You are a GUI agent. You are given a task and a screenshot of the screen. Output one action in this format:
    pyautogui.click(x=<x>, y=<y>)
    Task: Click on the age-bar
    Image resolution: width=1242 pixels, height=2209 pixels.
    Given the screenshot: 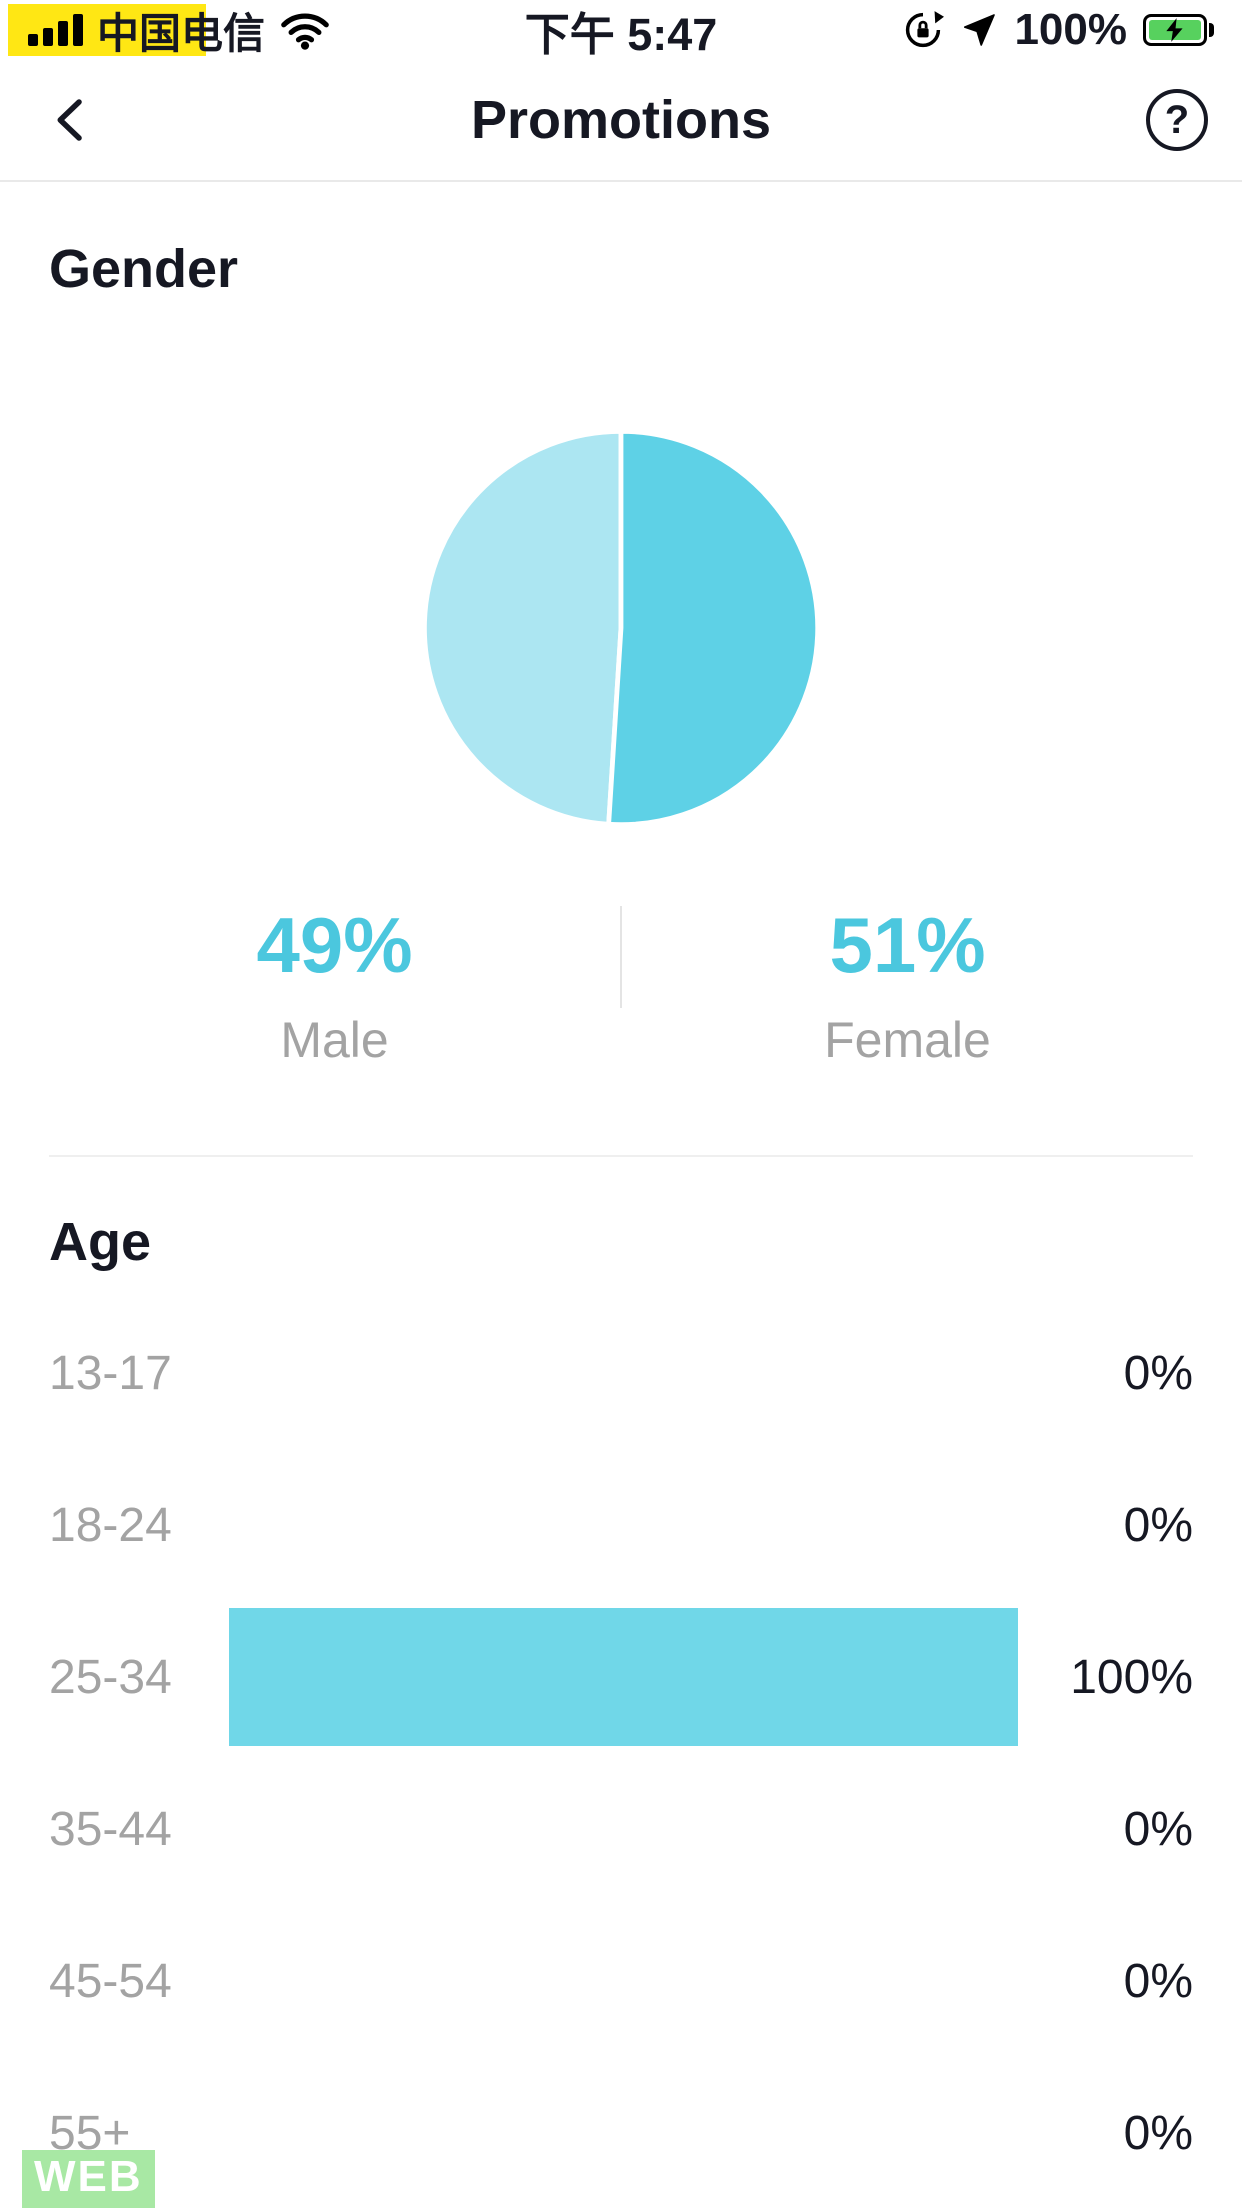 What is the action you would take?
    pyautogui.click(x=623, y=1677)
    